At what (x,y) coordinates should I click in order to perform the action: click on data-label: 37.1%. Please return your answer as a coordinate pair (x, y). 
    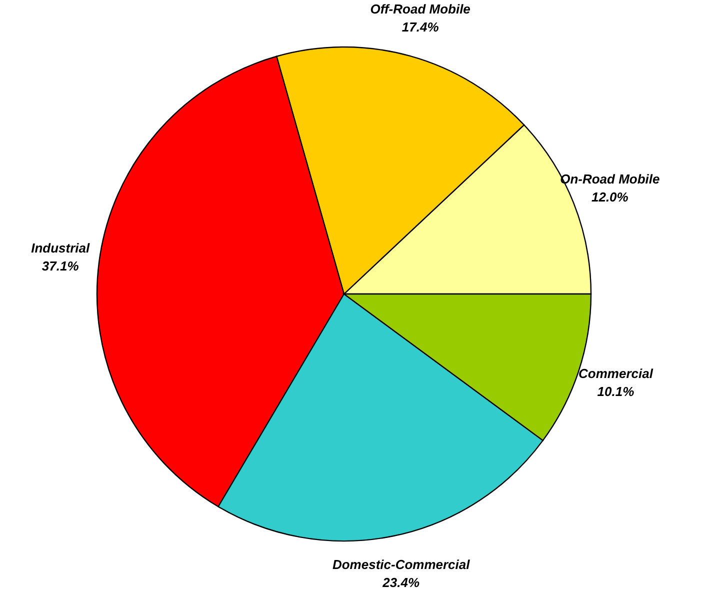
    Looking at the image, I should click on (61, 266).